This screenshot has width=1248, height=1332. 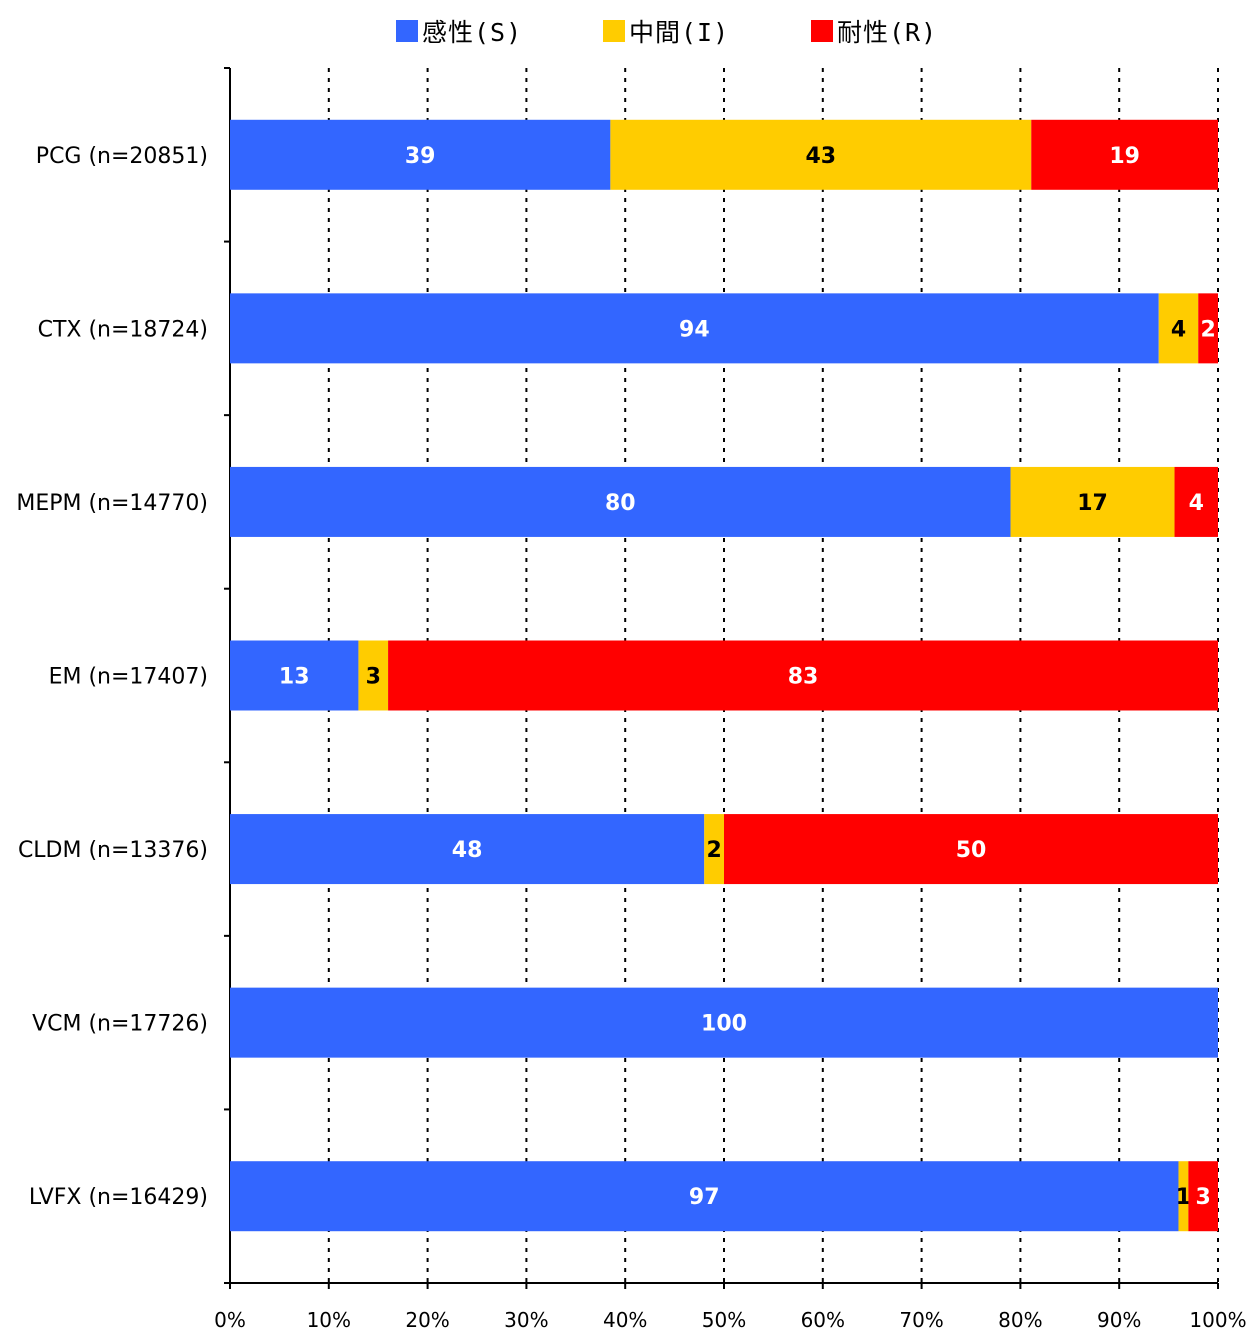 I want to click on data-label: 100, so click(x=724, y=1024).